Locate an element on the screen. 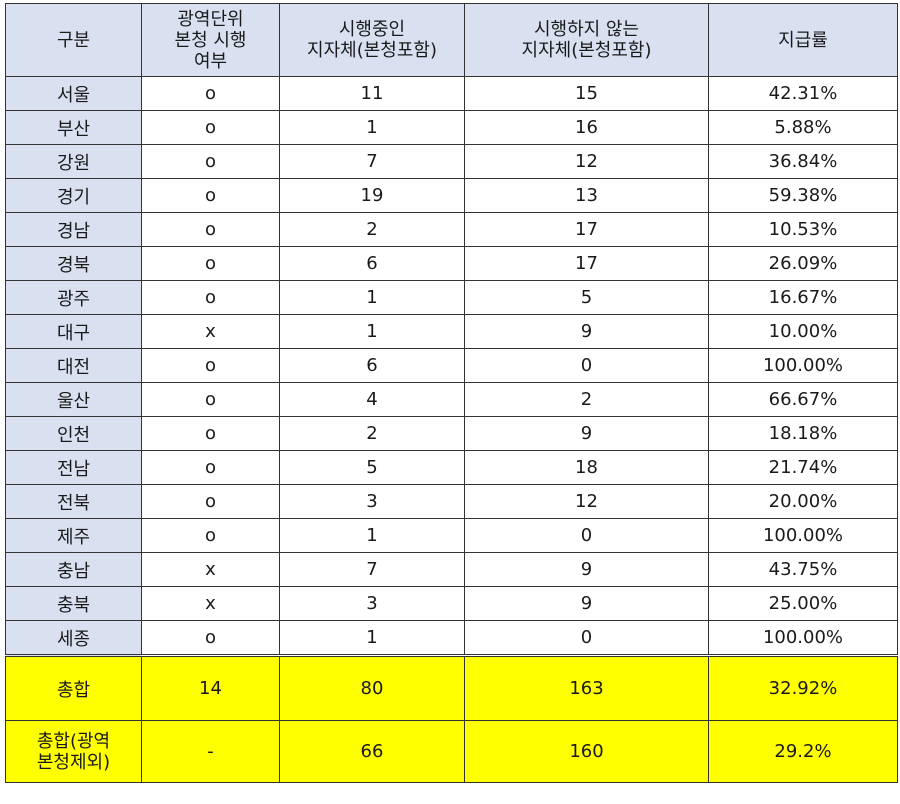 This screenshot has width=900, height=804. payment-rate: 21.74% is located at coordinates (803, 467).